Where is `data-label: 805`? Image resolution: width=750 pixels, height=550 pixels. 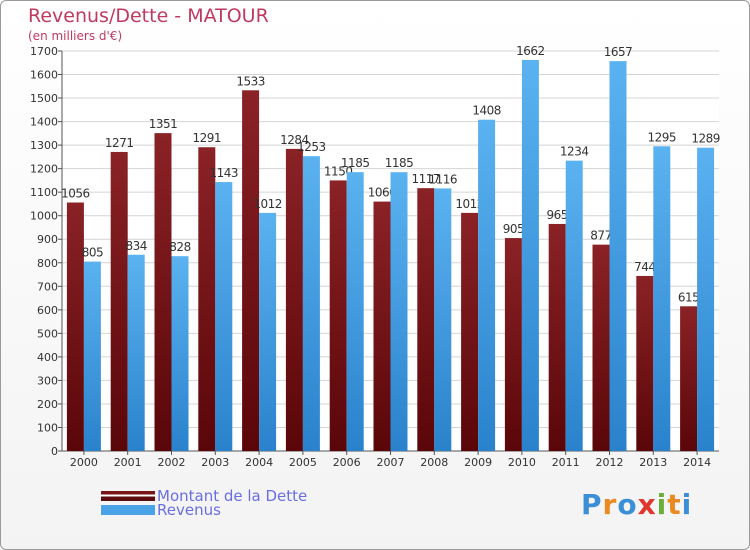 data-label: 805 is located at coordinates (92, 253).